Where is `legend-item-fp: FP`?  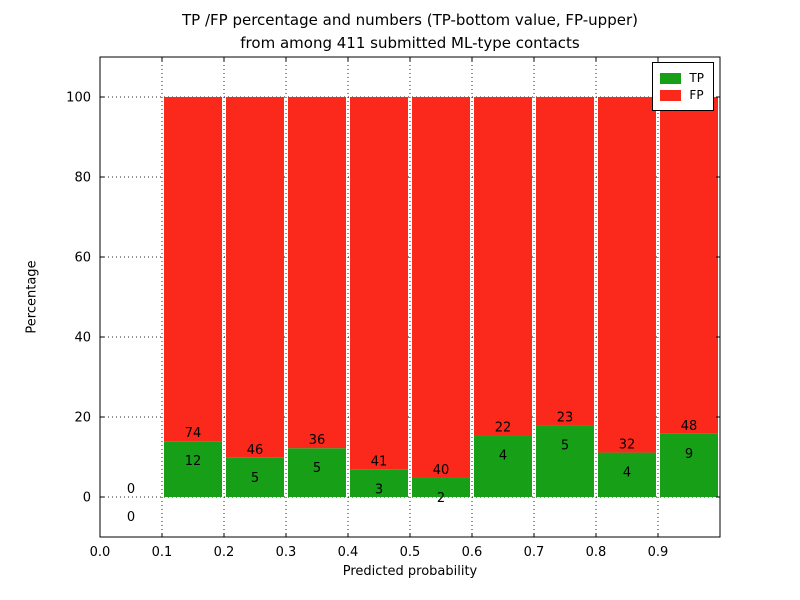 legend-item-fp: FP is located at coordinates (682, 95).